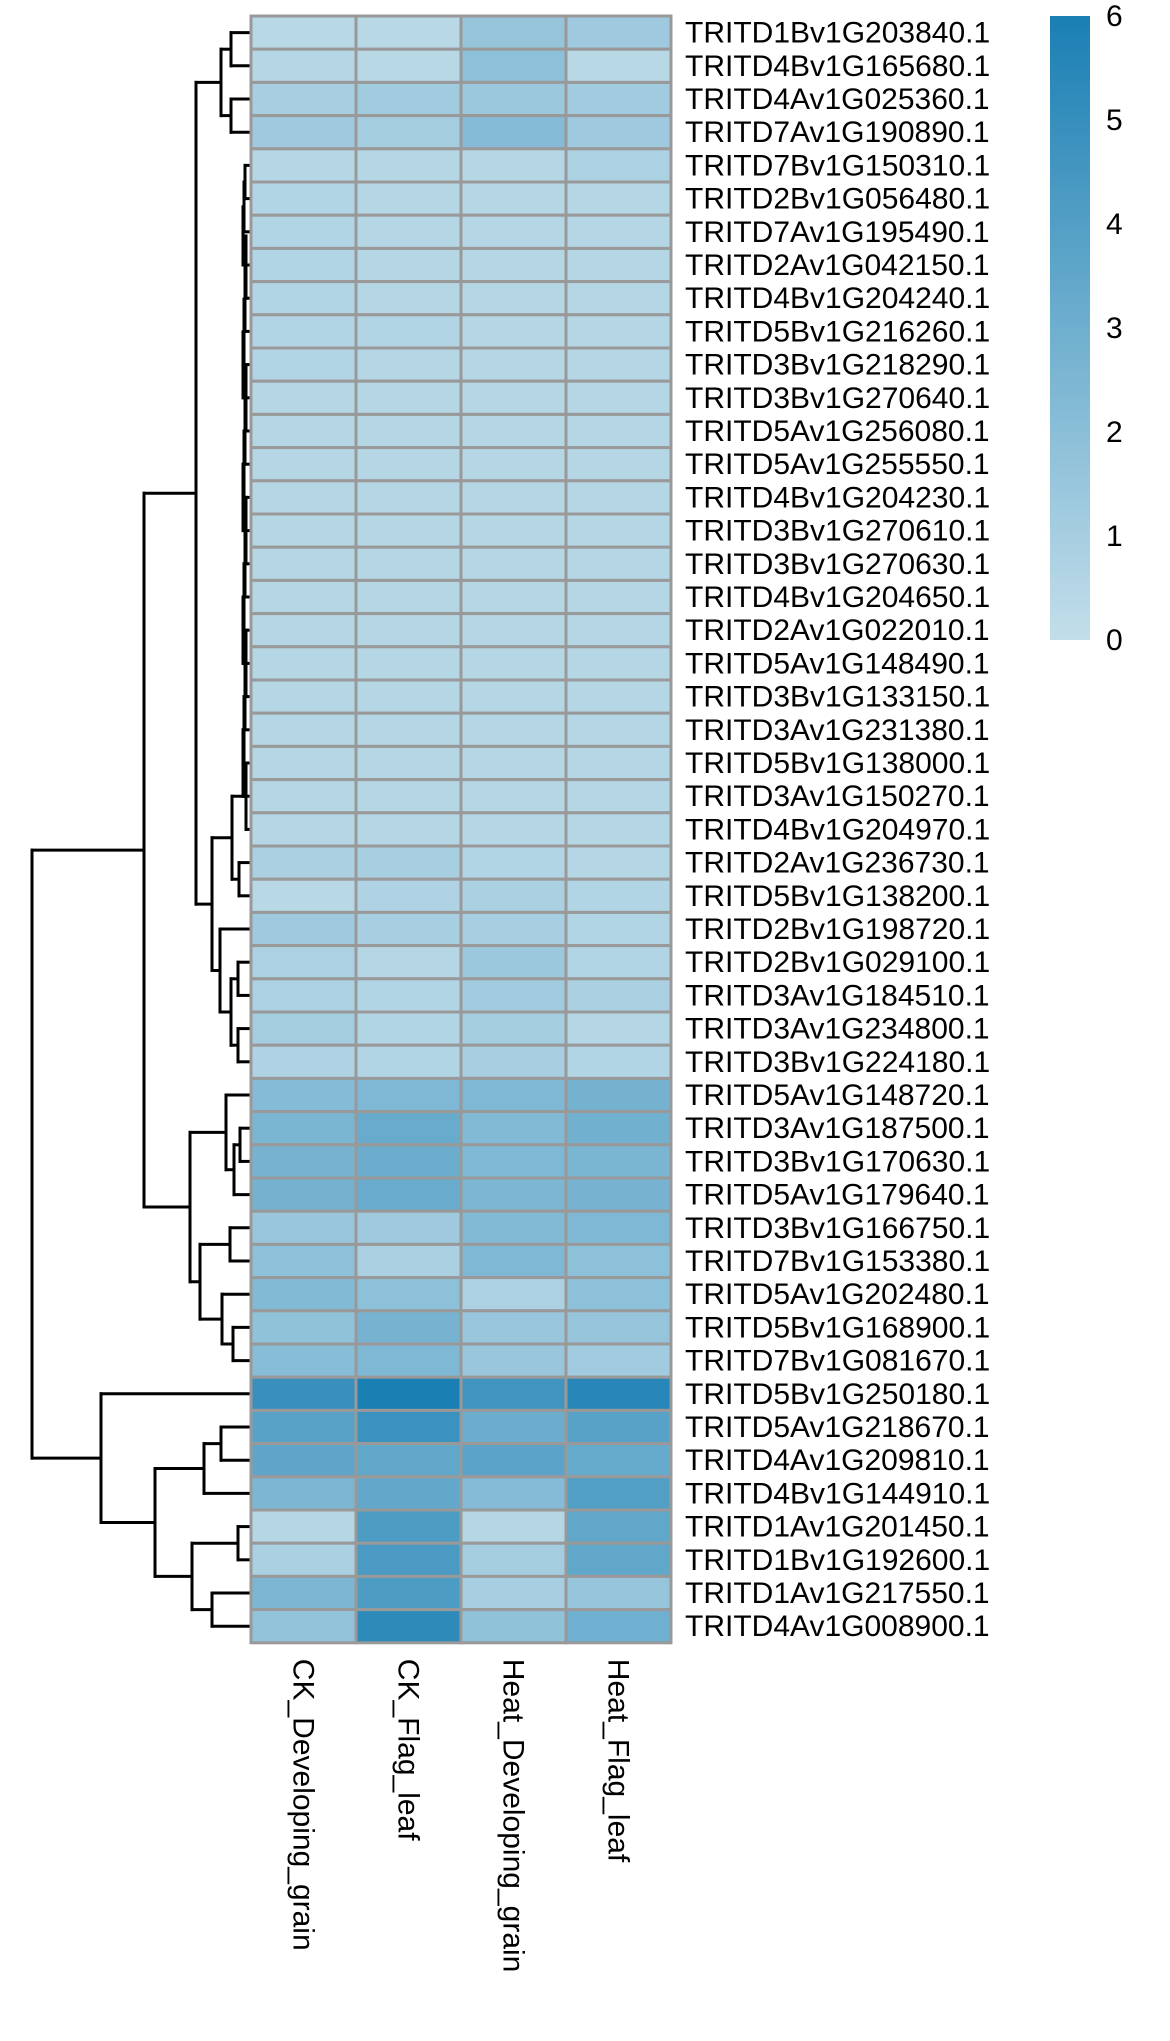 The image size is (1170, 2041). Describe the element at coordinates (837, 663) in the screenshot. I see `row-label: TRITD5Av1G148490.1` at that location.